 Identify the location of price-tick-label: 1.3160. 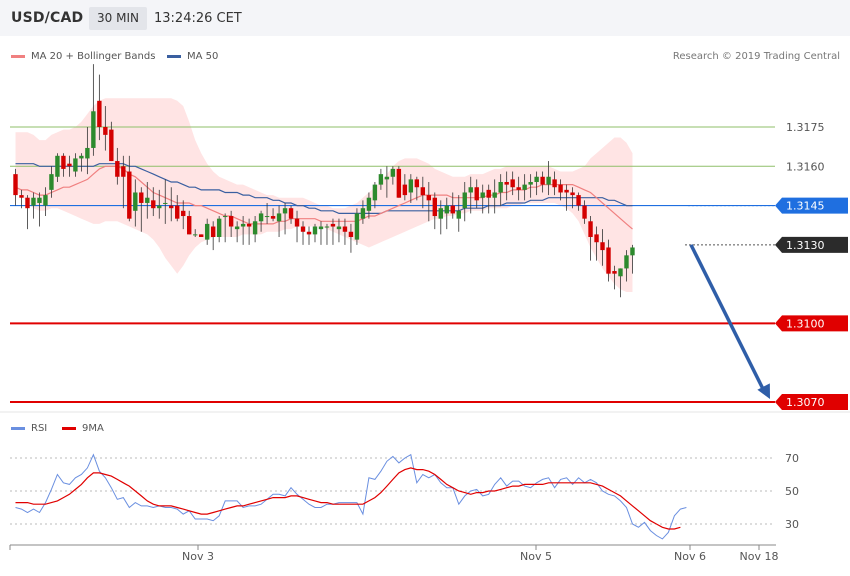
(805, 166).